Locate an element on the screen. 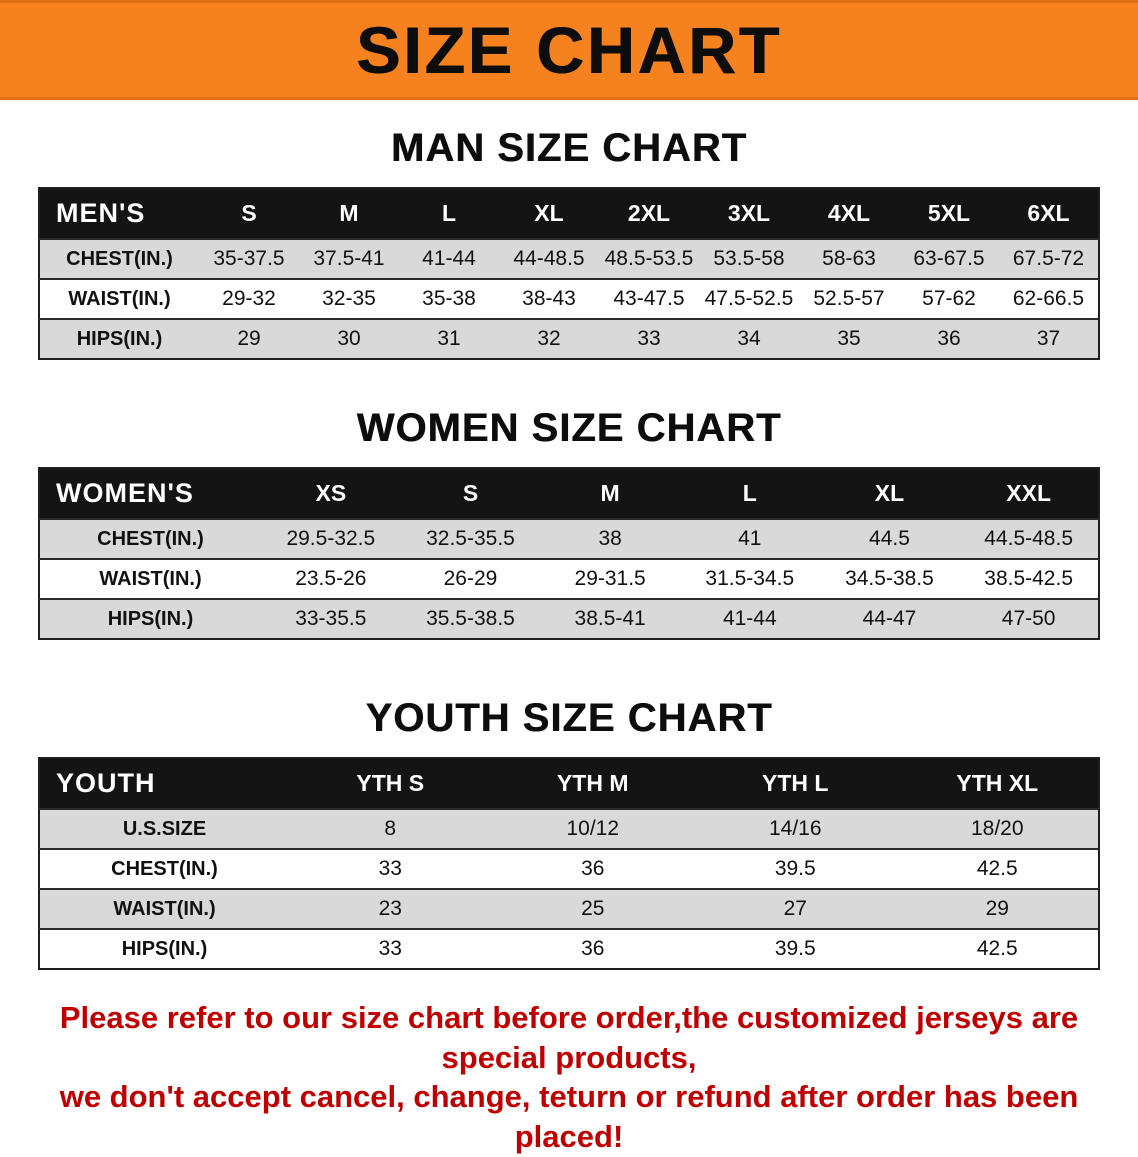  size-value-cell: 29 is located at coordinates (997, 908).